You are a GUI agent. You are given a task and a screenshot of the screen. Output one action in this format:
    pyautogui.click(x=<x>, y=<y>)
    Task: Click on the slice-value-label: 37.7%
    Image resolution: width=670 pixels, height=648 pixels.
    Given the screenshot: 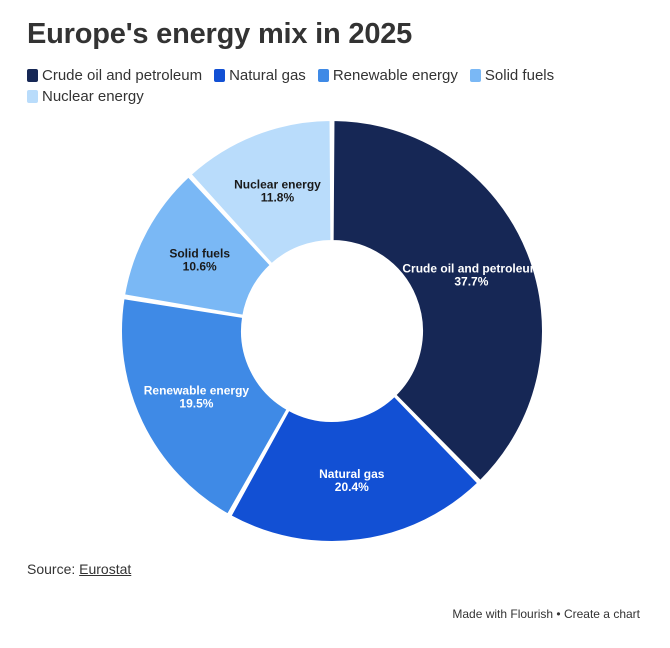 What is the action you would take?
    pyautogui.click(x=471, y=281)
    